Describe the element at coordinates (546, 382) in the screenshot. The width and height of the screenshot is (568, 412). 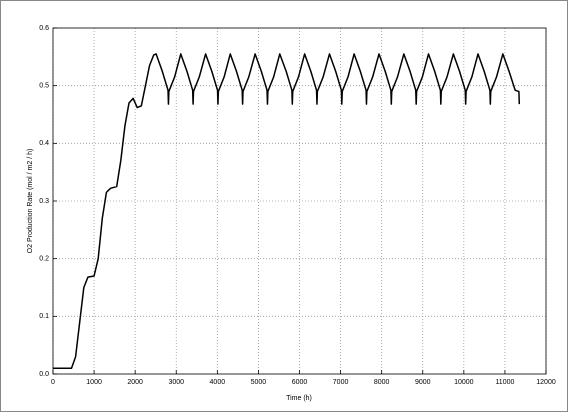
I see `x-tick-label: 12000` at that location.